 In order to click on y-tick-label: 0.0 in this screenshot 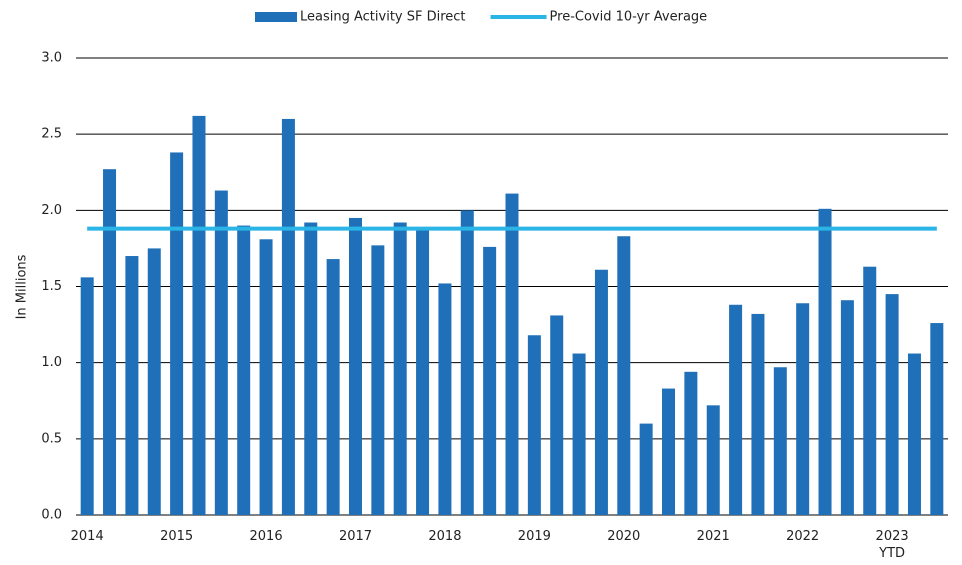, I will do `click(51, 515)`.